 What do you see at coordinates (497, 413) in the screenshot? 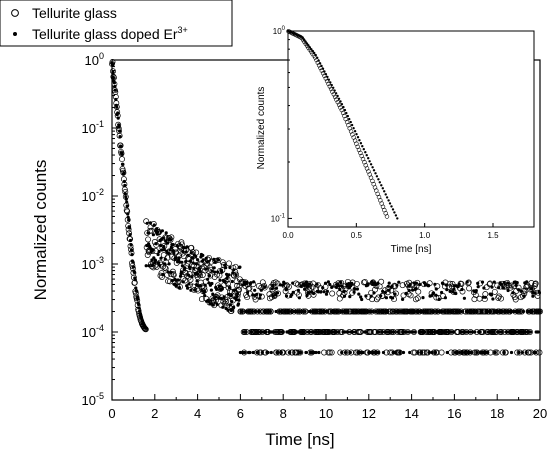
I see `main-x-tick-label: 18` at bounding box center [497, 413].